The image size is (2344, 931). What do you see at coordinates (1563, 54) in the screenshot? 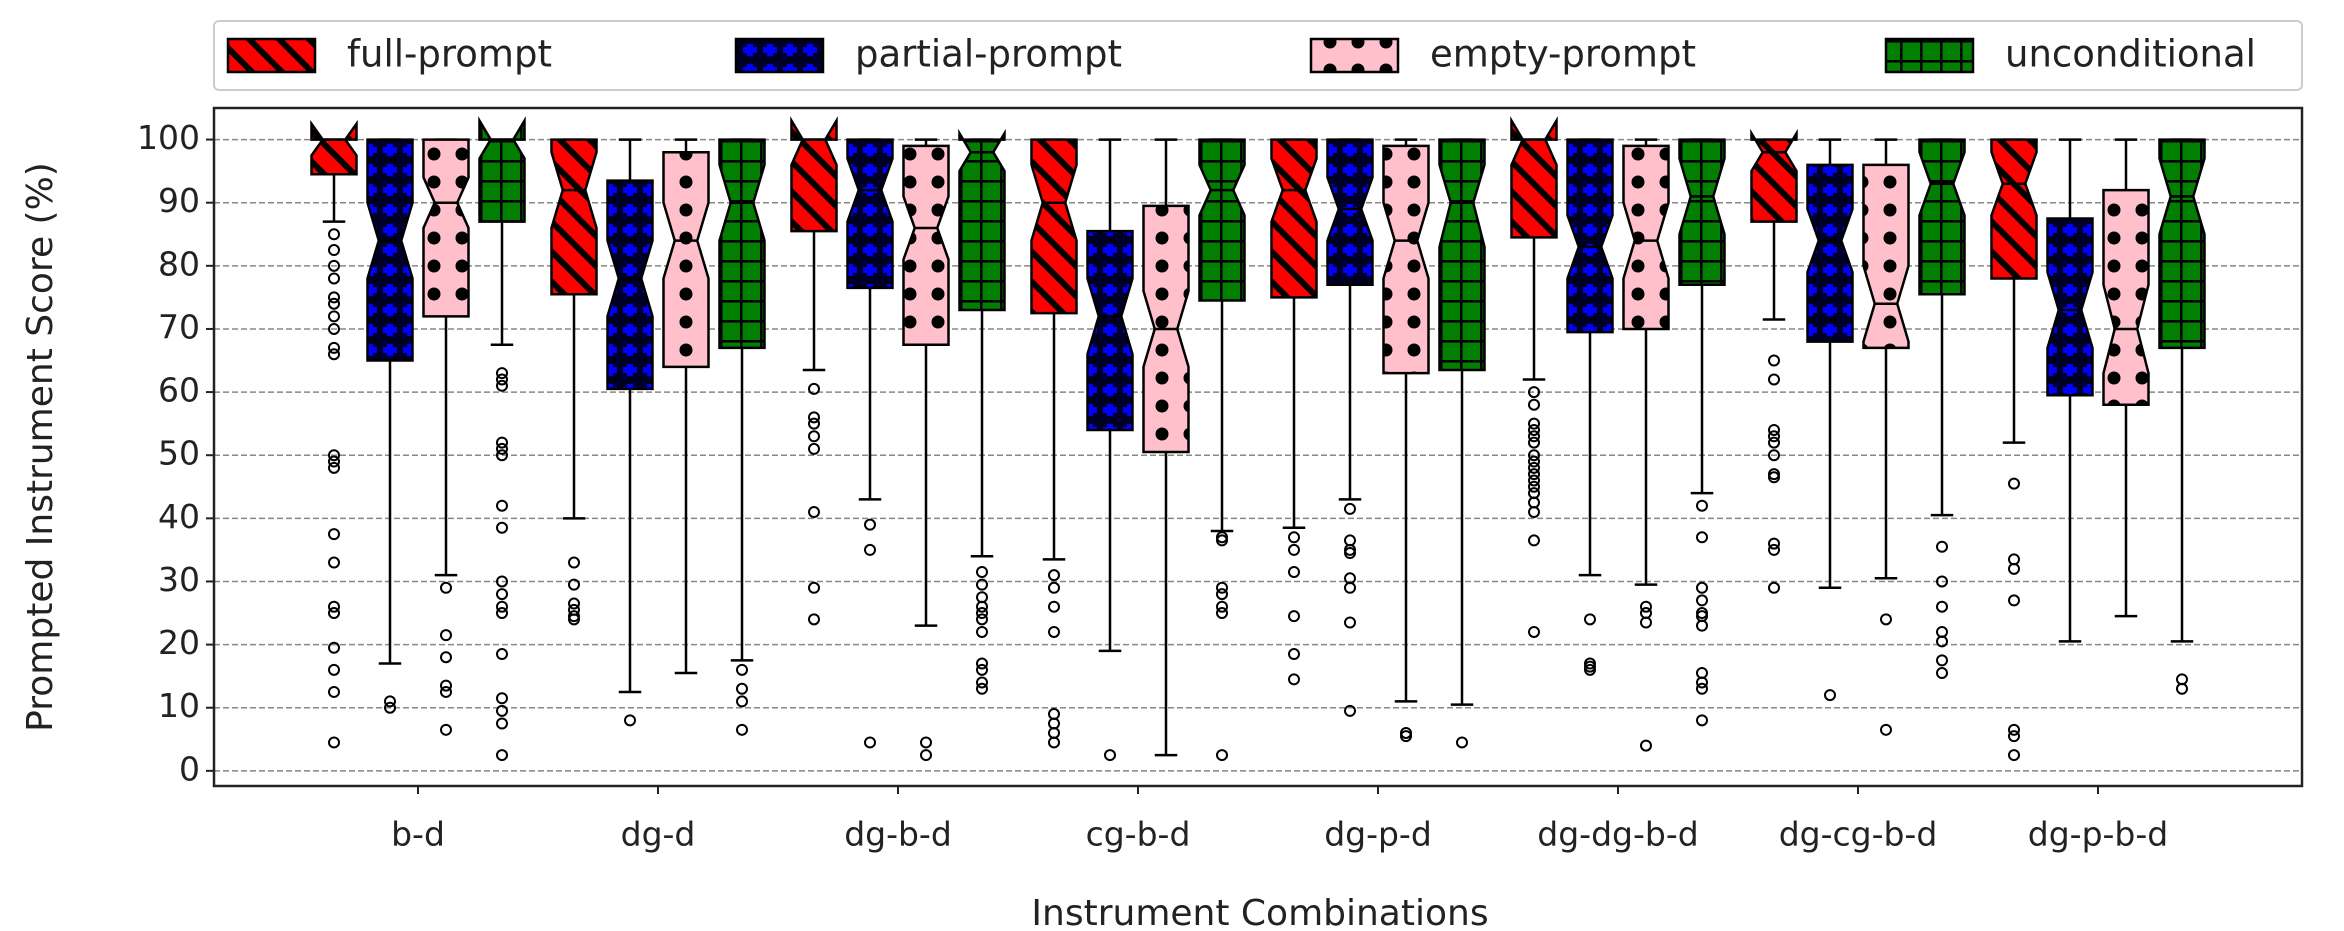
I see `legend-label: empty-prompt` at bounding box center [1563, 54].